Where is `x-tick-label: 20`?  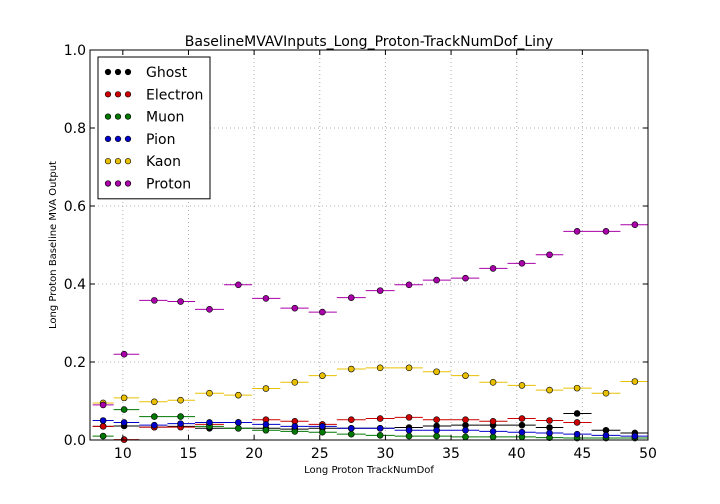
x-tick-label: 20 is located at coordinates (254, 454).